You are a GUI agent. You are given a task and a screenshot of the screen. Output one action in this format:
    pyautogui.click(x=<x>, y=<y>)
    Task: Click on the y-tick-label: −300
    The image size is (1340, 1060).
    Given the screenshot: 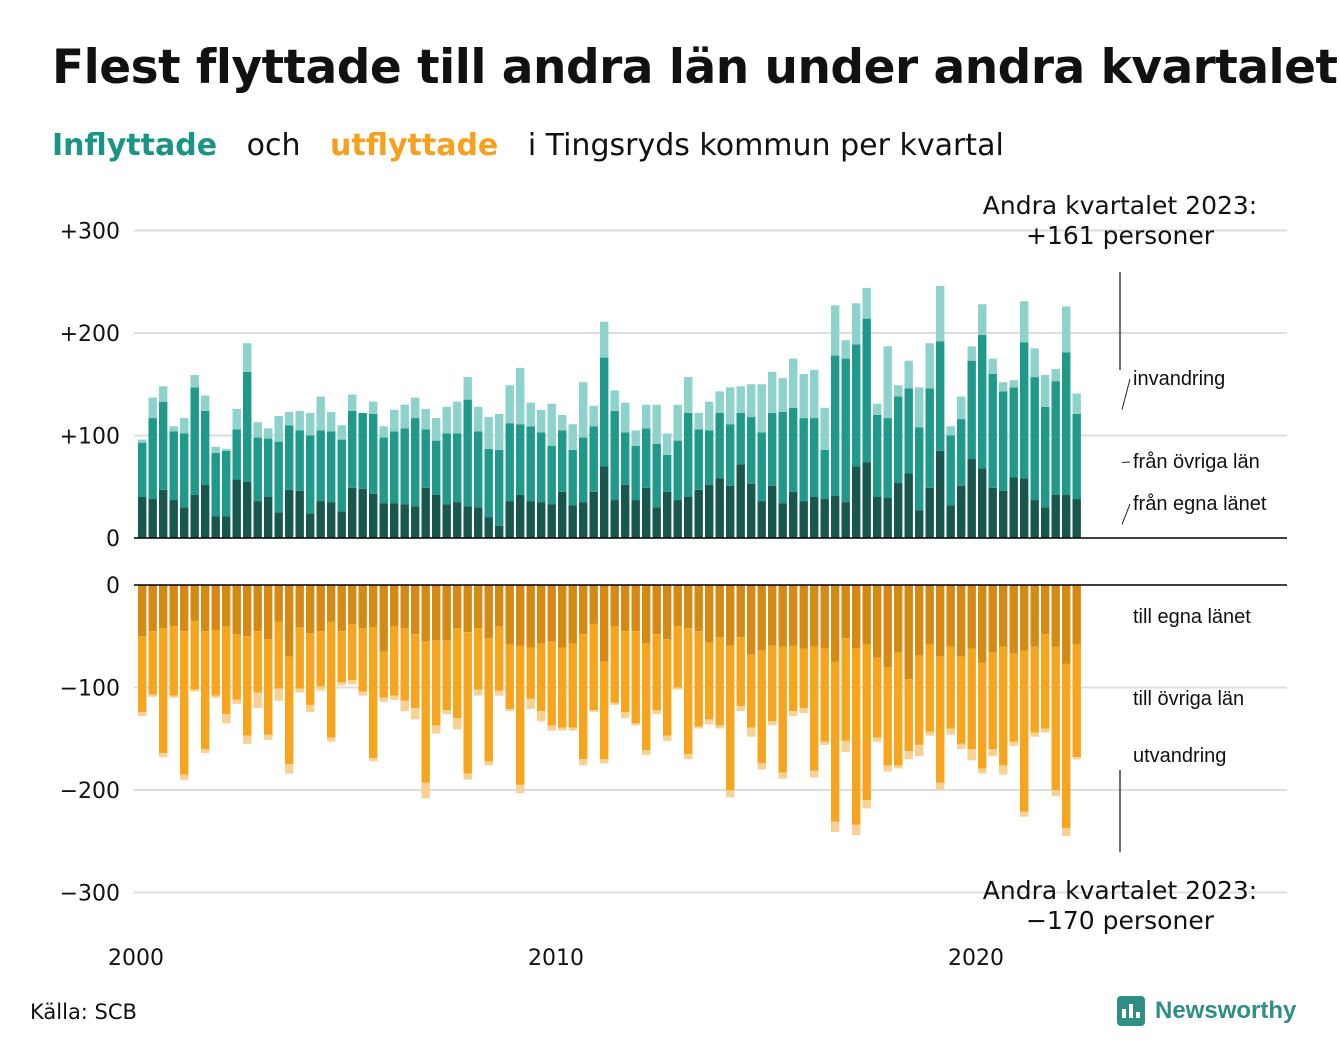 What is the action you would take?
    pyautogui.click(x=90, y=894)
    